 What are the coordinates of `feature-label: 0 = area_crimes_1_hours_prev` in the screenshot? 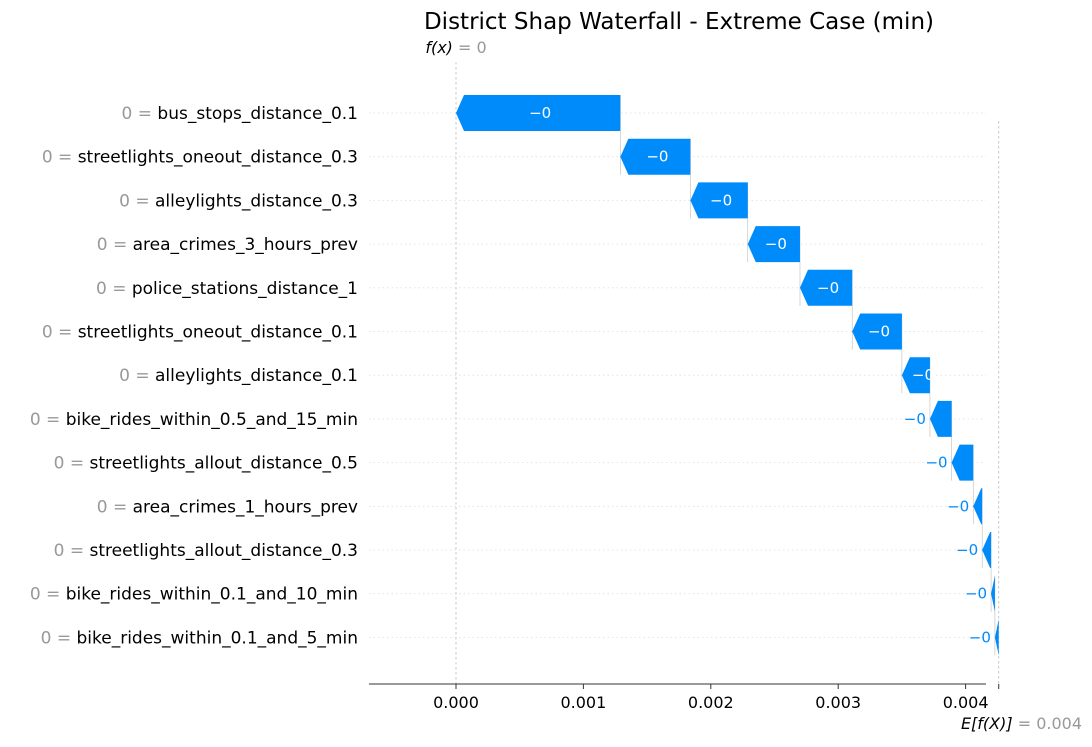 It's located at (227, 507).